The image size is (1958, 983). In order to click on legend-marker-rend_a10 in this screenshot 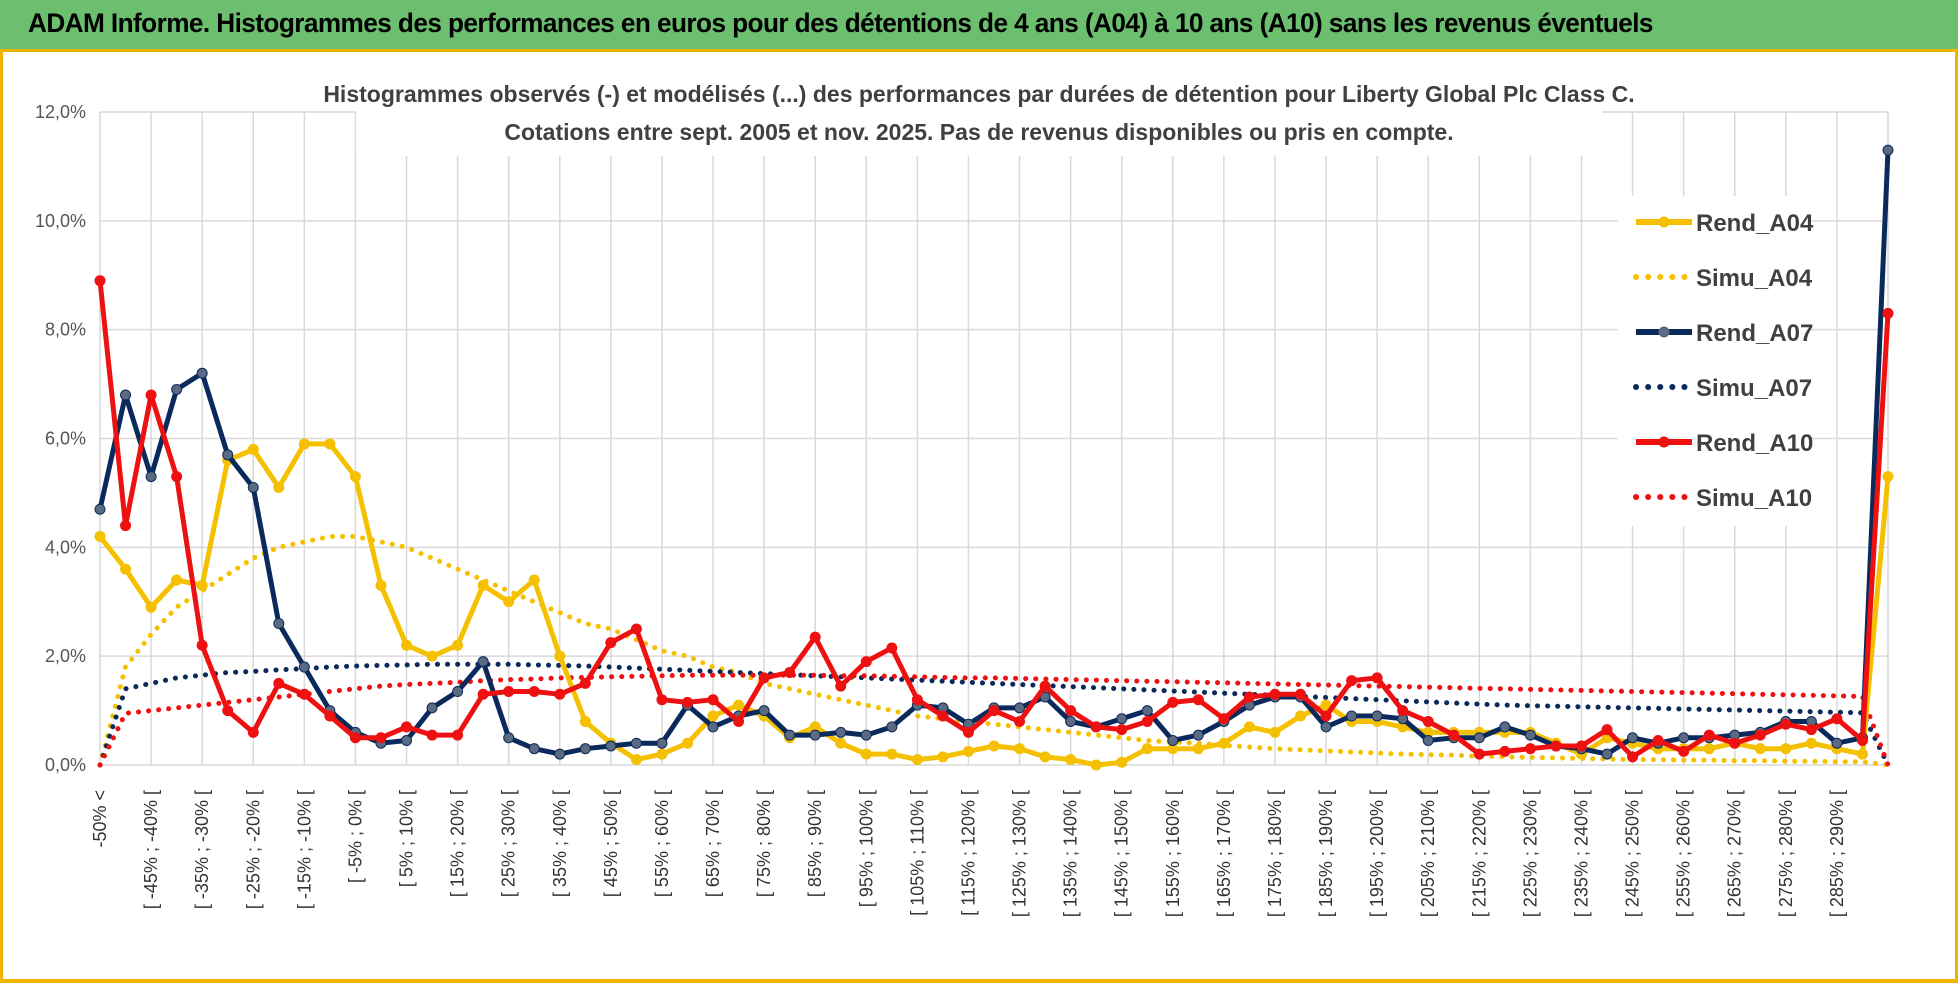, I will do `click(1664, 442)`.